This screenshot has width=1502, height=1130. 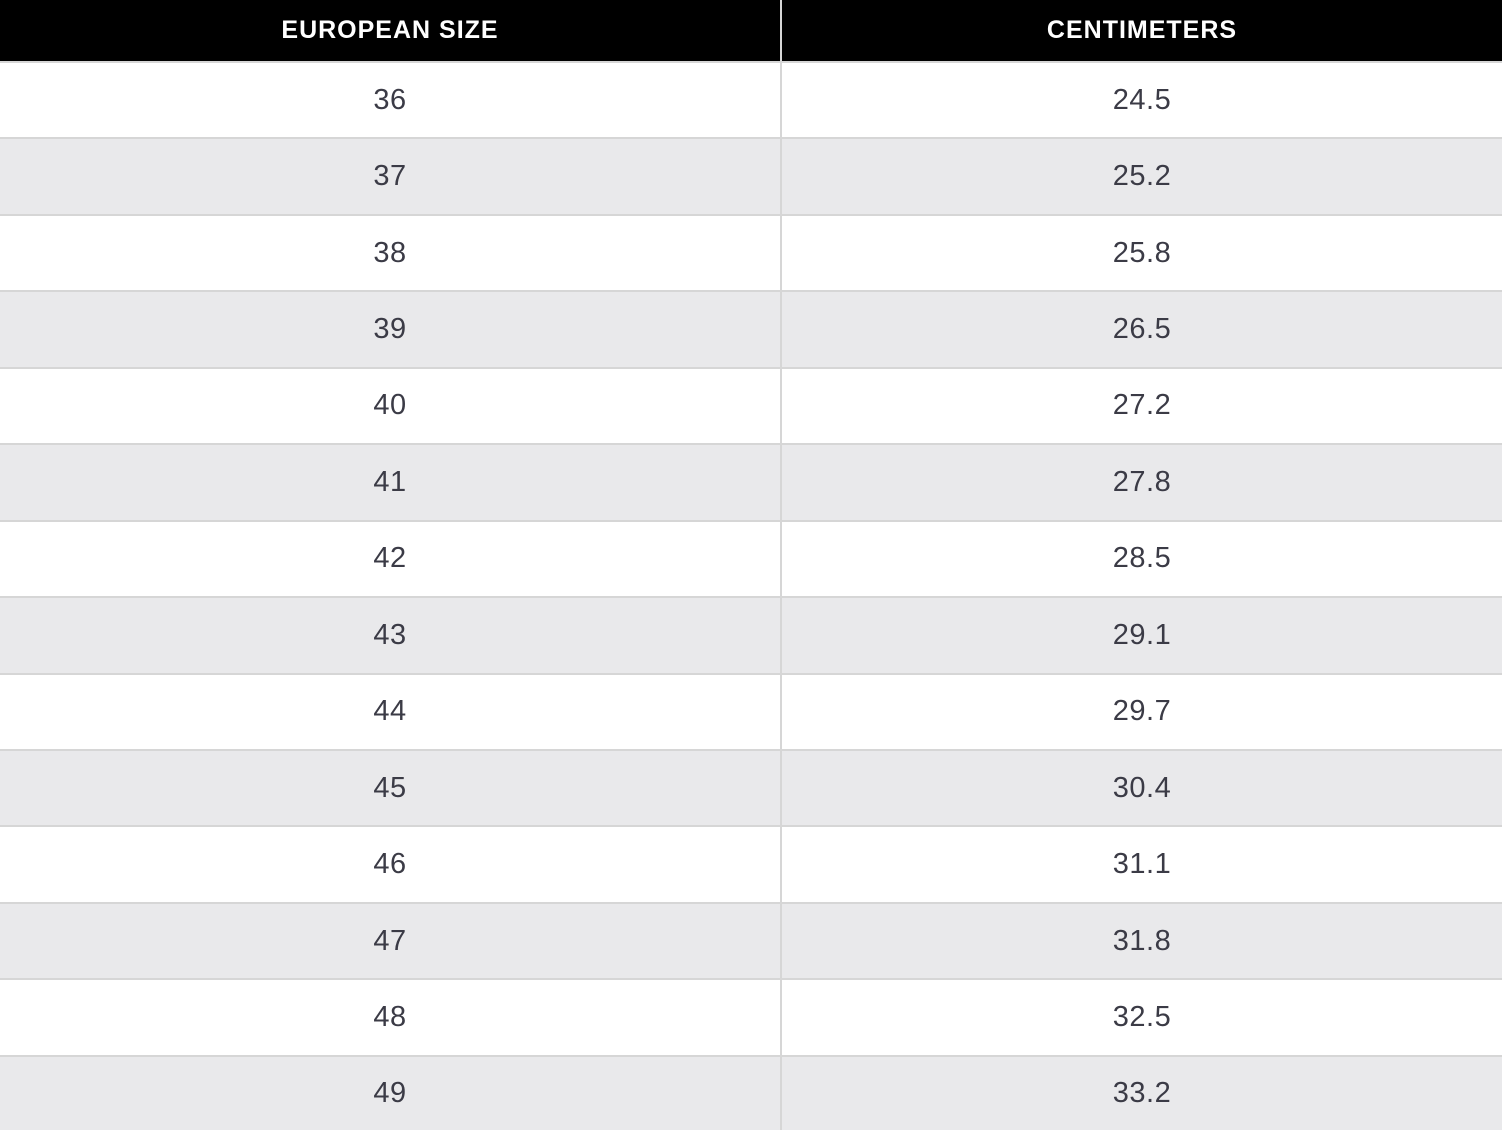 I want to click on eu-size-cell: 49, so click(x=390, y=1092).